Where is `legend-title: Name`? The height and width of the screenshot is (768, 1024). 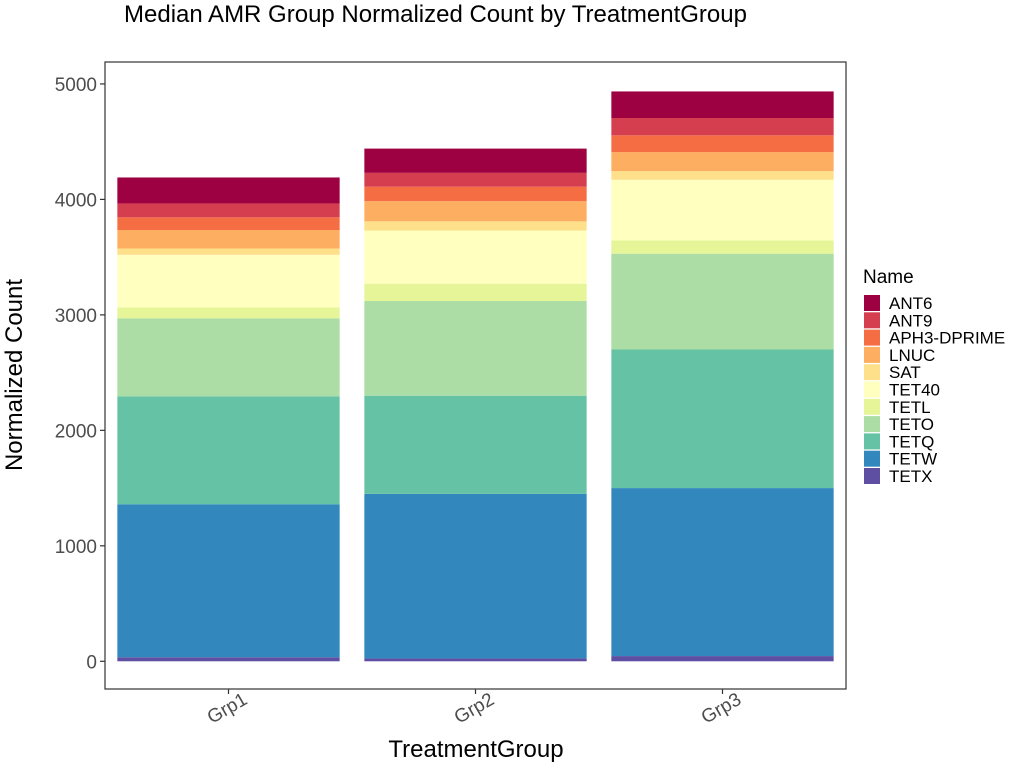 legend-title: Name is located at coordinates (888, 277).